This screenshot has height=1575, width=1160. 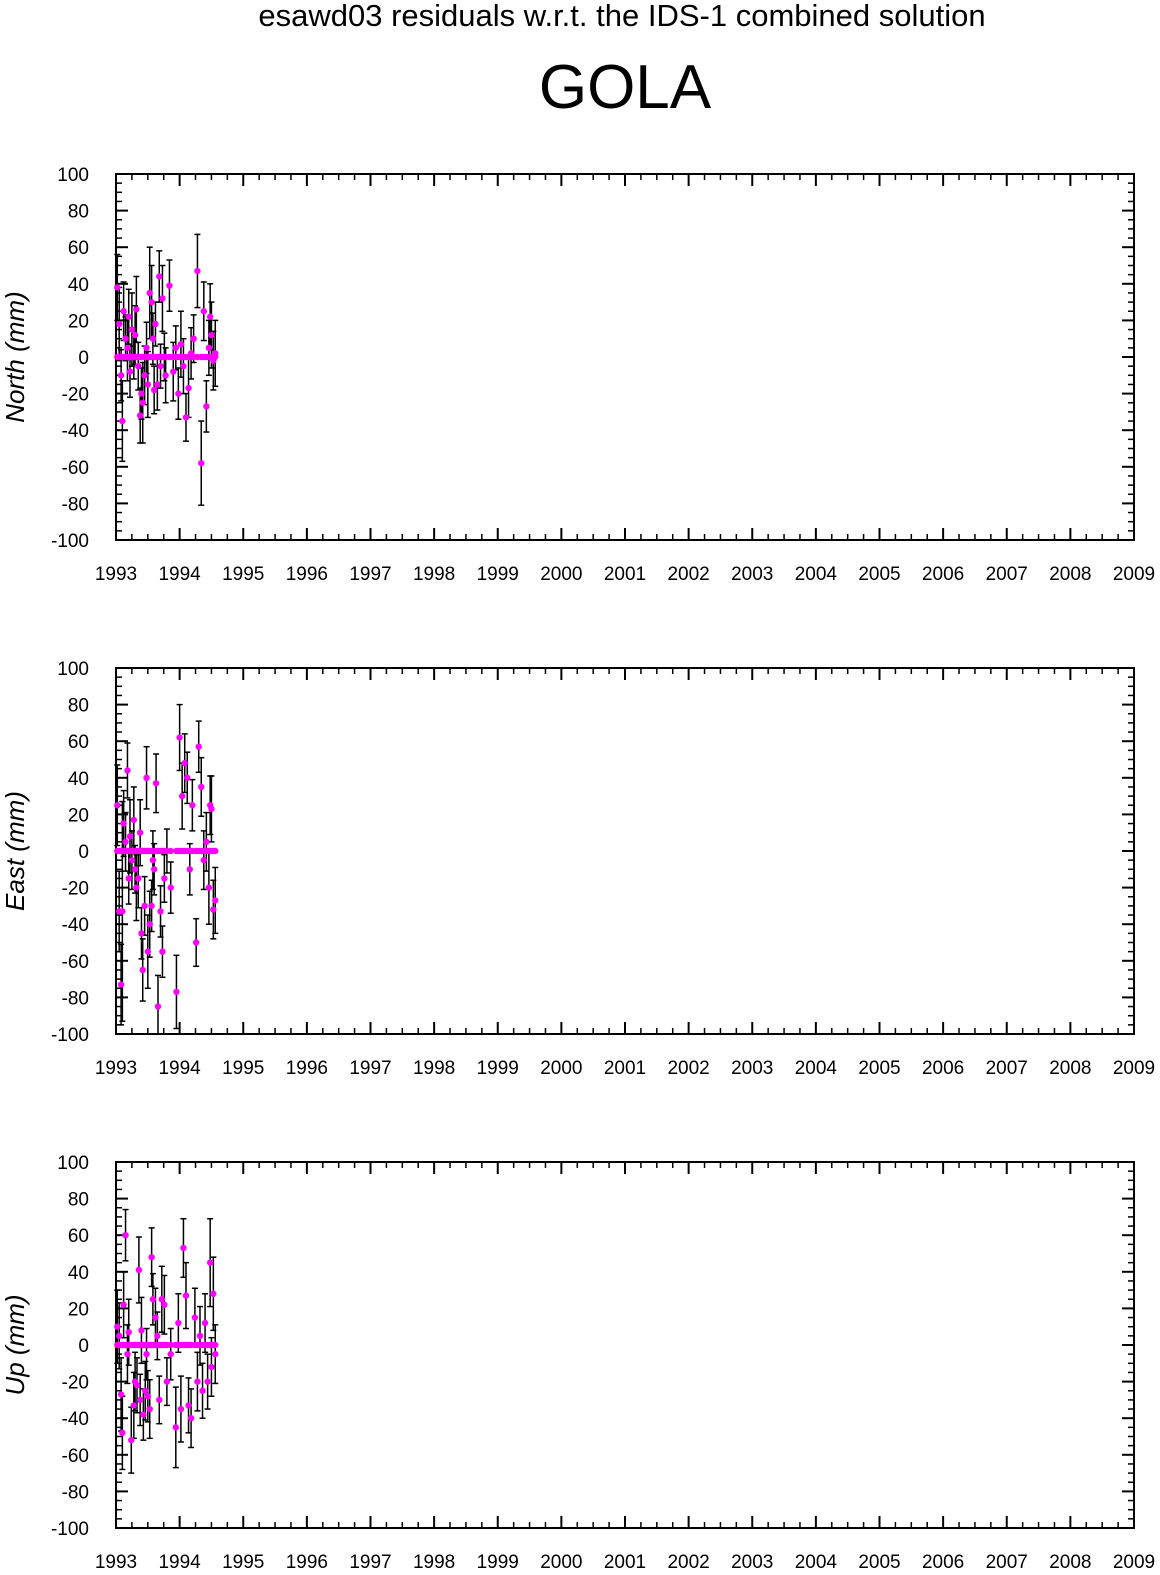 I want to click on up-zero-point, so click(x=215, y=1345).